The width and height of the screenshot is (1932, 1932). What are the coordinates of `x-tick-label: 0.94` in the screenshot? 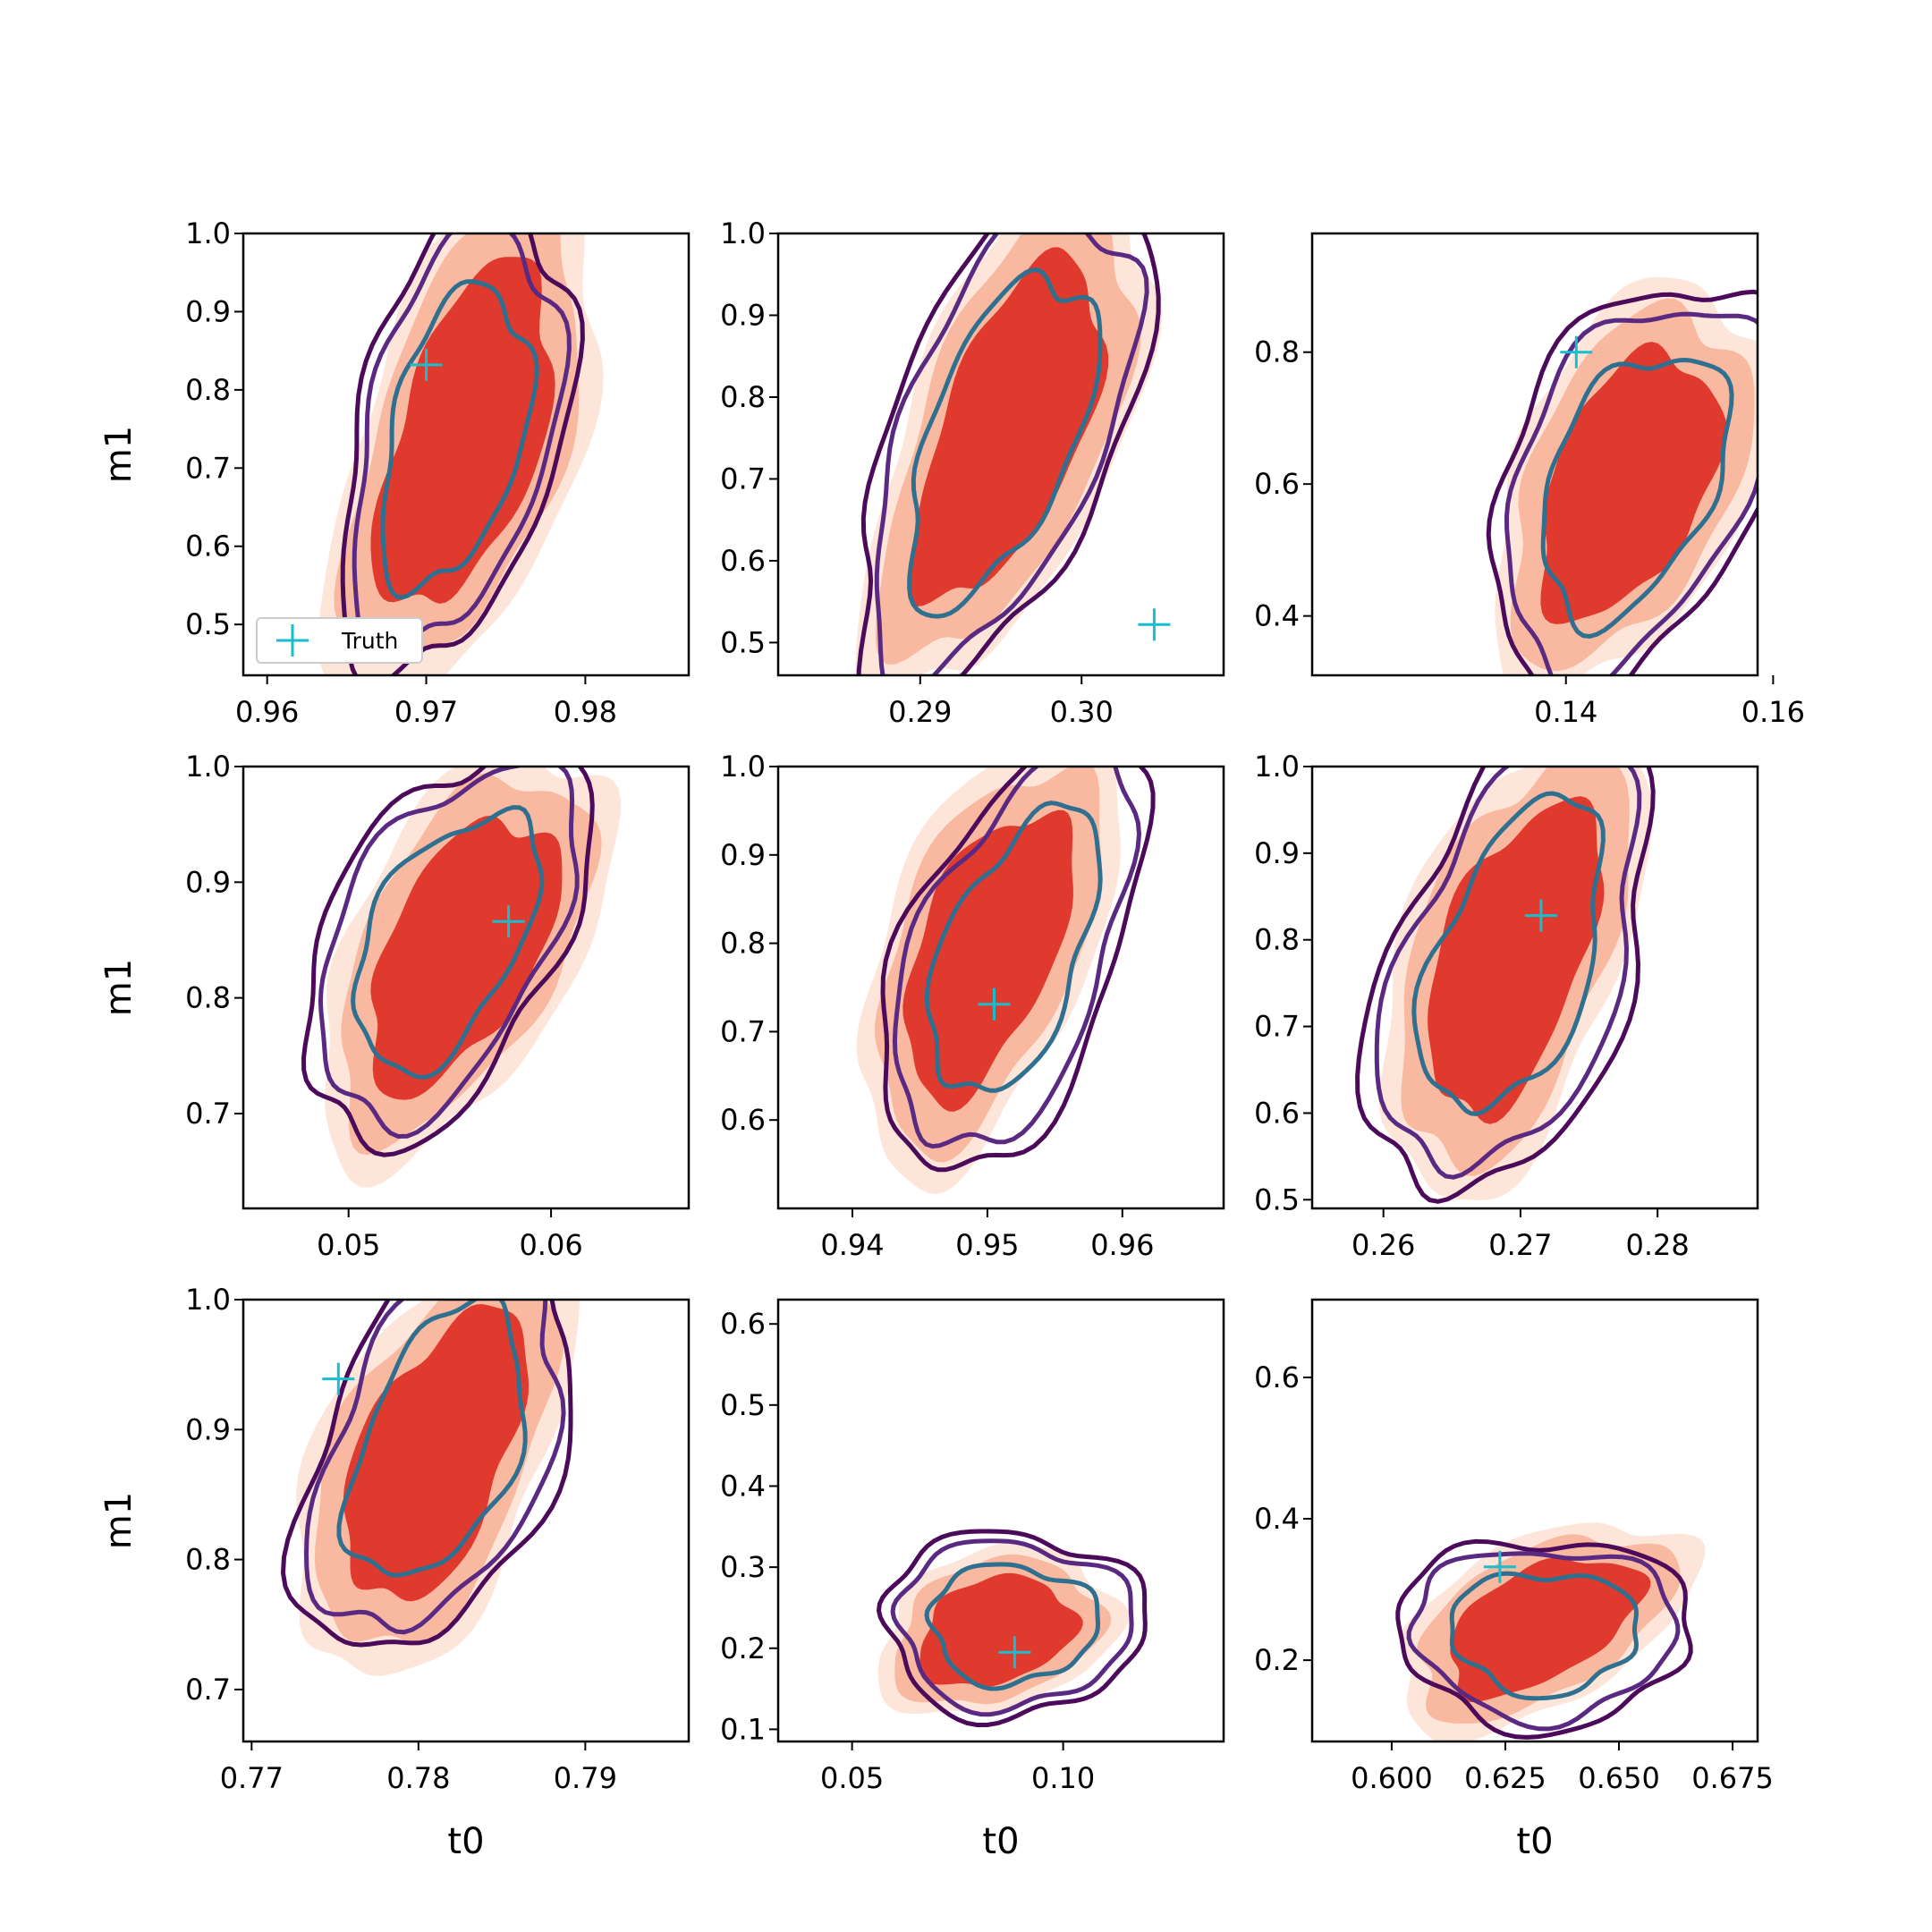 It's located at (852, 1245).